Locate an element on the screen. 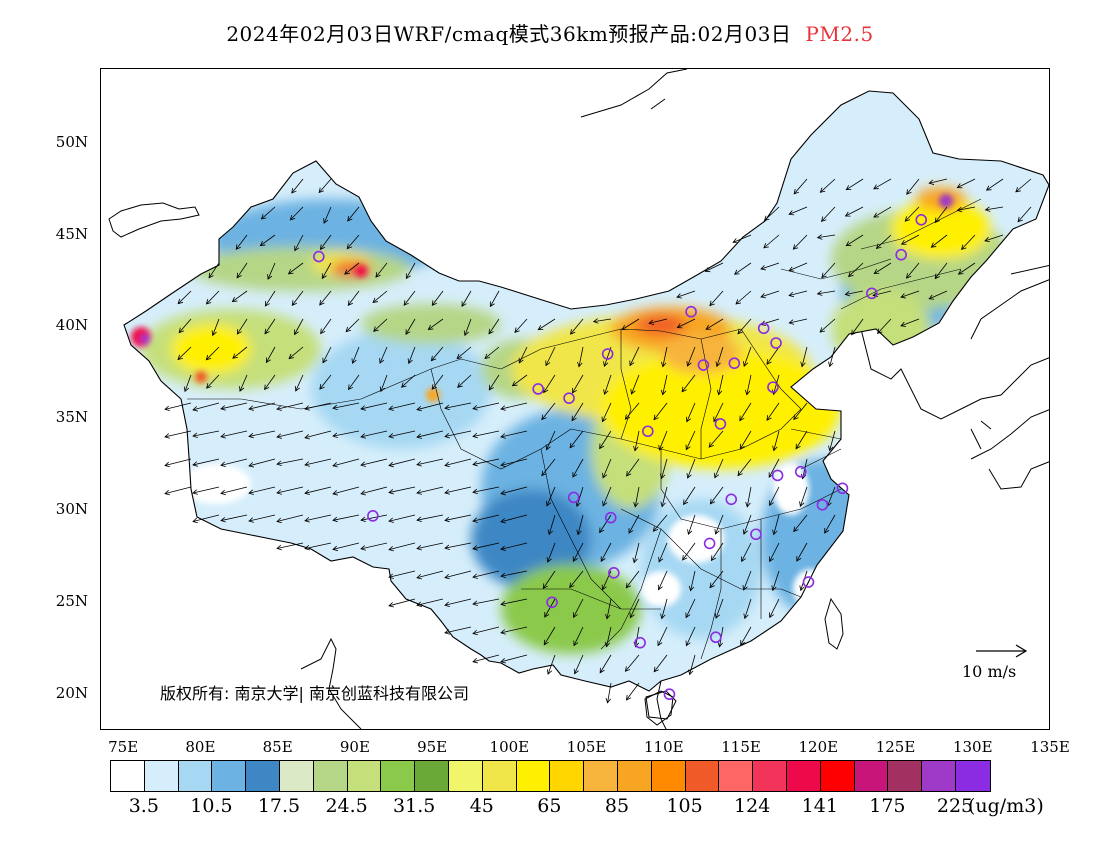  wind-scale-arrow is located at coordinates (1002, 651).